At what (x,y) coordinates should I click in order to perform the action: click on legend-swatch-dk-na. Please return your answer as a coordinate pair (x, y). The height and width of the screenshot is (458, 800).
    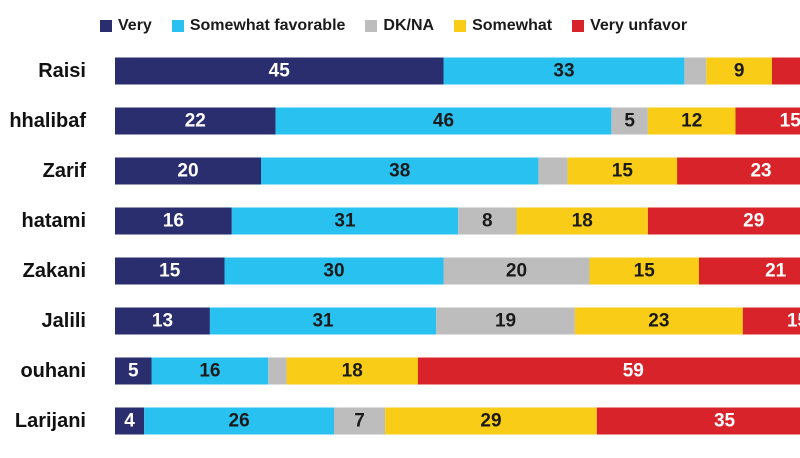
    Looking at the image, I should click on (371, 26).